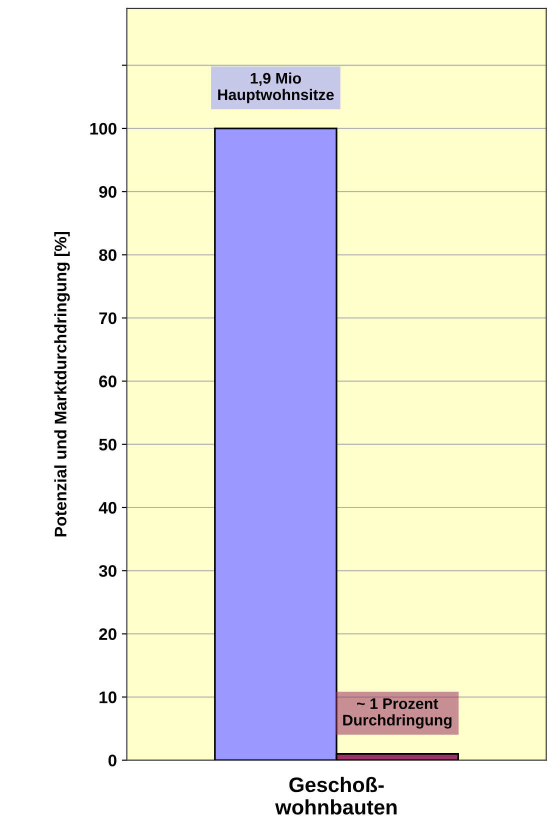 The height and width of the screenshot is (840, 549). I want to click on y-tick-label: 100, so click(103, 128).